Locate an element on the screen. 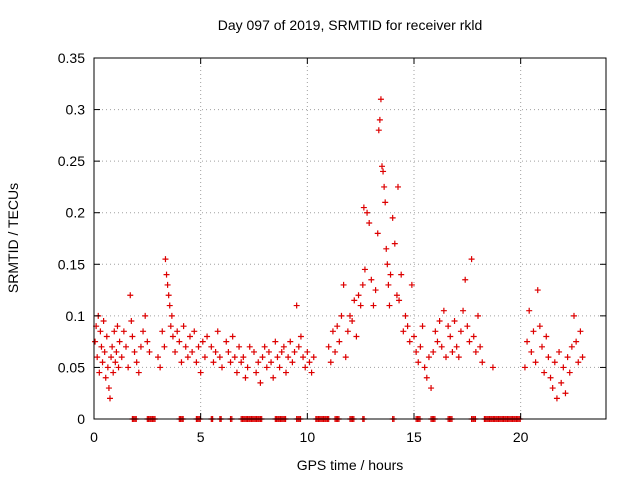 This screenshot has width=640, height=480. x-tick-label: 15 is located at coordinates (414, 437).